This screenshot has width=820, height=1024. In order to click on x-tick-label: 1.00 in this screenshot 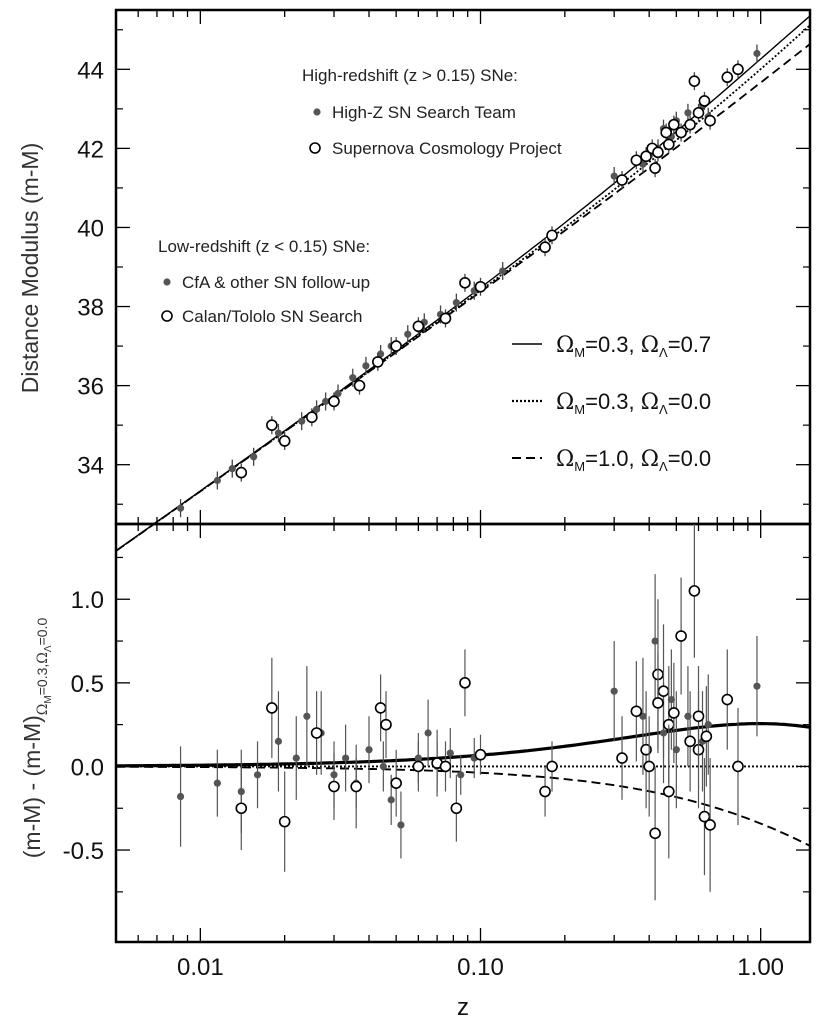, I will do `click(760, 967)`.